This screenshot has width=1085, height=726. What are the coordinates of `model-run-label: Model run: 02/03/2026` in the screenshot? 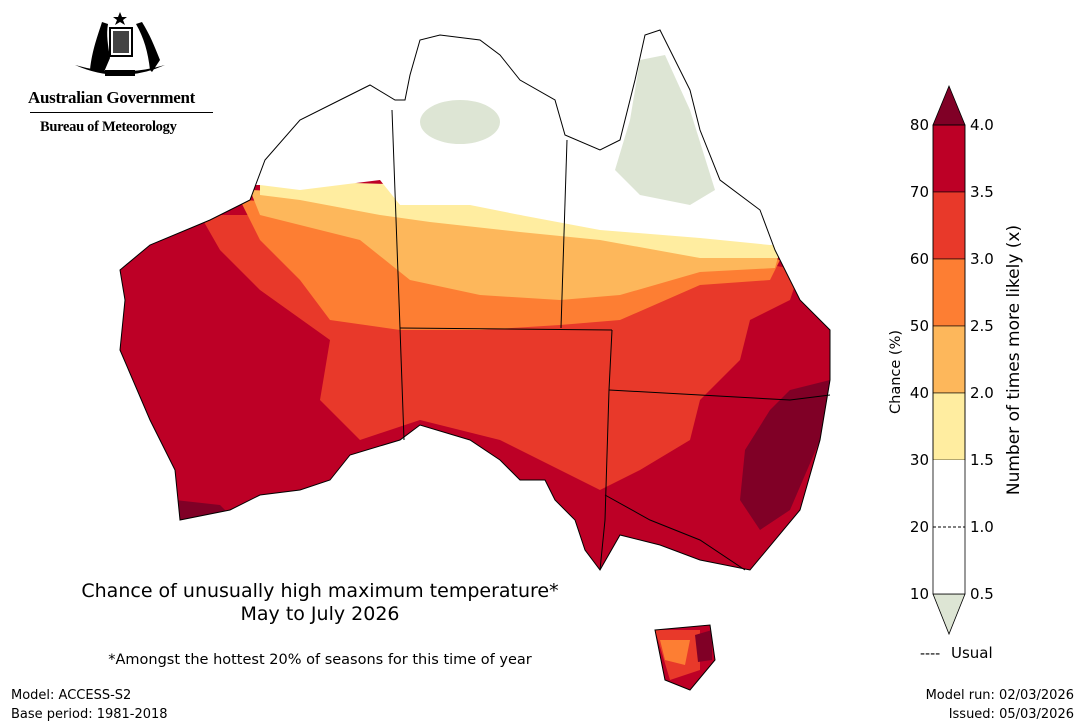 It's located at (999, 695).